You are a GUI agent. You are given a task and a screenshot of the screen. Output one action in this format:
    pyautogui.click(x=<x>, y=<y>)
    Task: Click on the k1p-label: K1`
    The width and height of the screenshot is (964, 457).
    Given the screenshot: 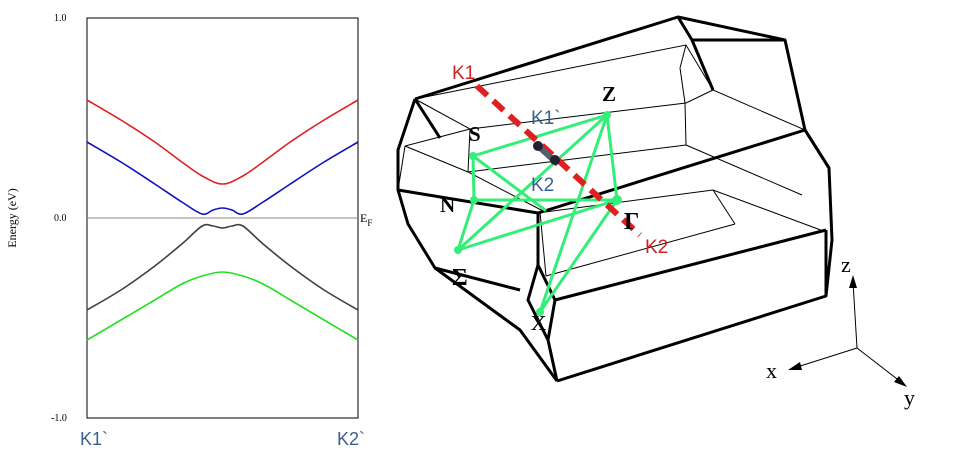 What is the action you would take?
    pyautogui.click(x=546, y=118)
    